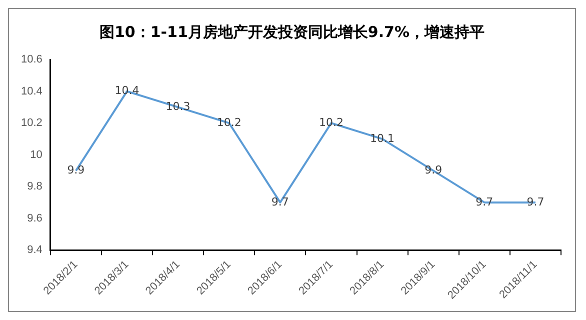 This screenshot has height=320, width=586. What do you see at coordinates (36, 154) in the screenshot?
I see `y-tick-label: 10` at bounding box center [36, 154].